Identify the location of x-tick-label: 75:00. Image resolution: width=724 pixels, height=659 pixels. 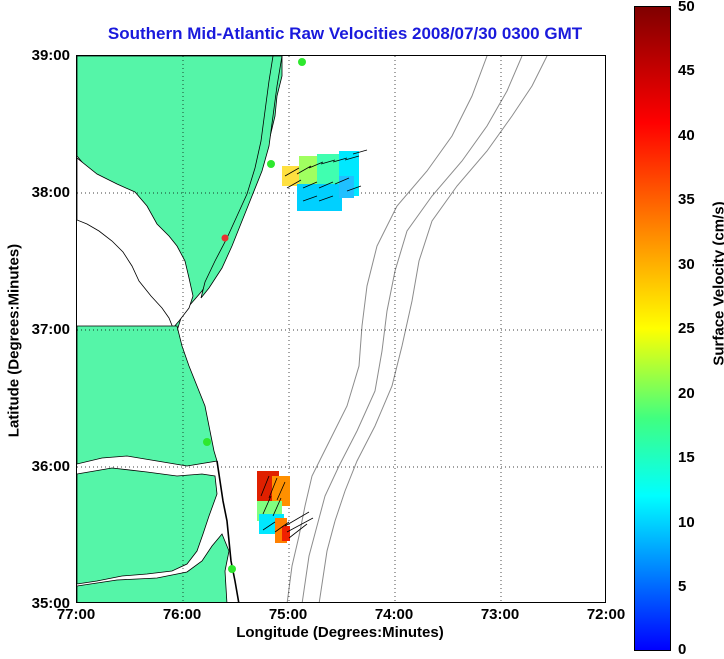
(288, 614).